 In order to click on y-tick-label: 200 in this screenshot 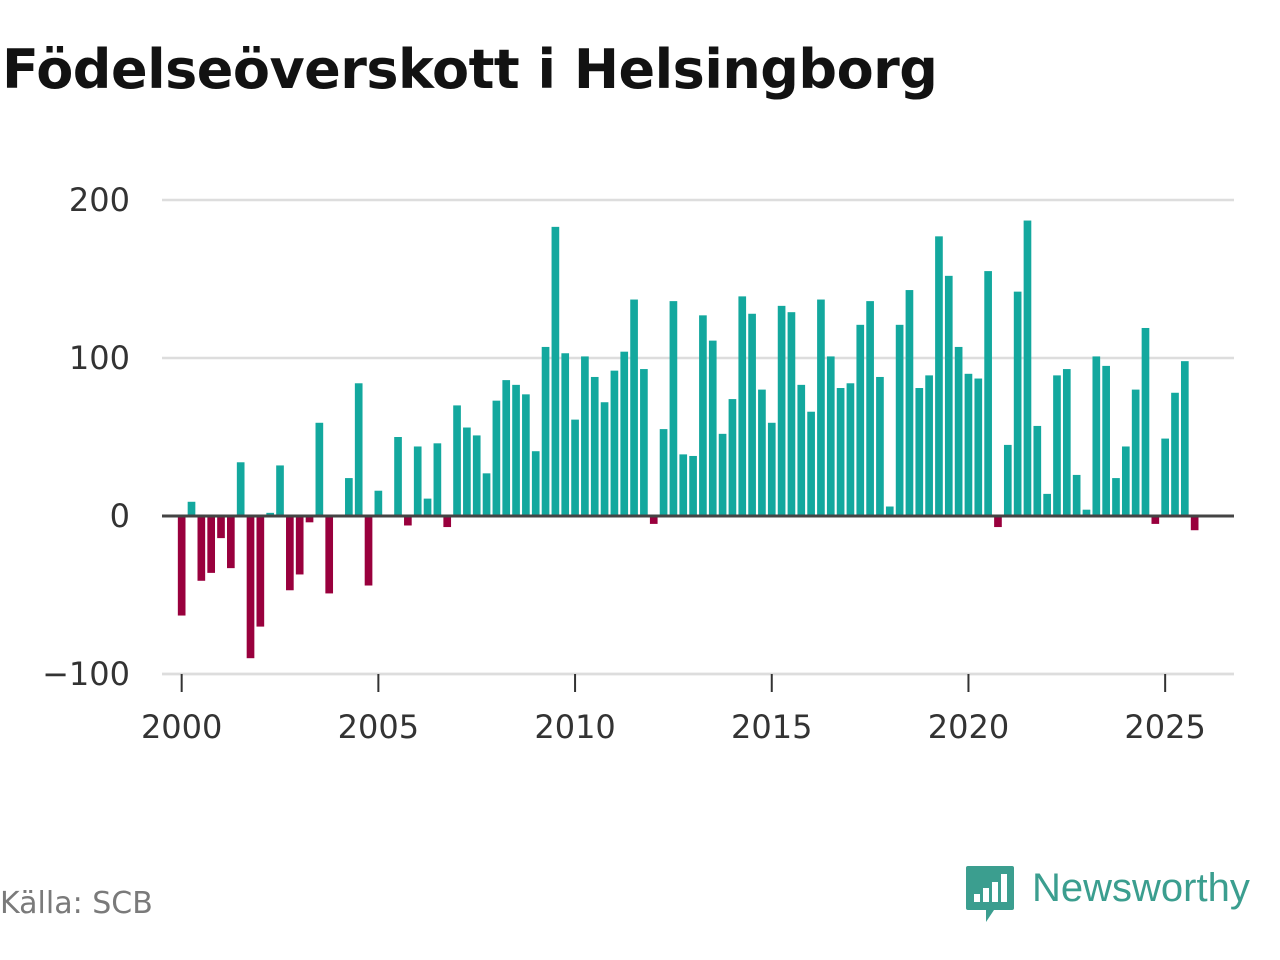, I will do `click(99, 200)`.